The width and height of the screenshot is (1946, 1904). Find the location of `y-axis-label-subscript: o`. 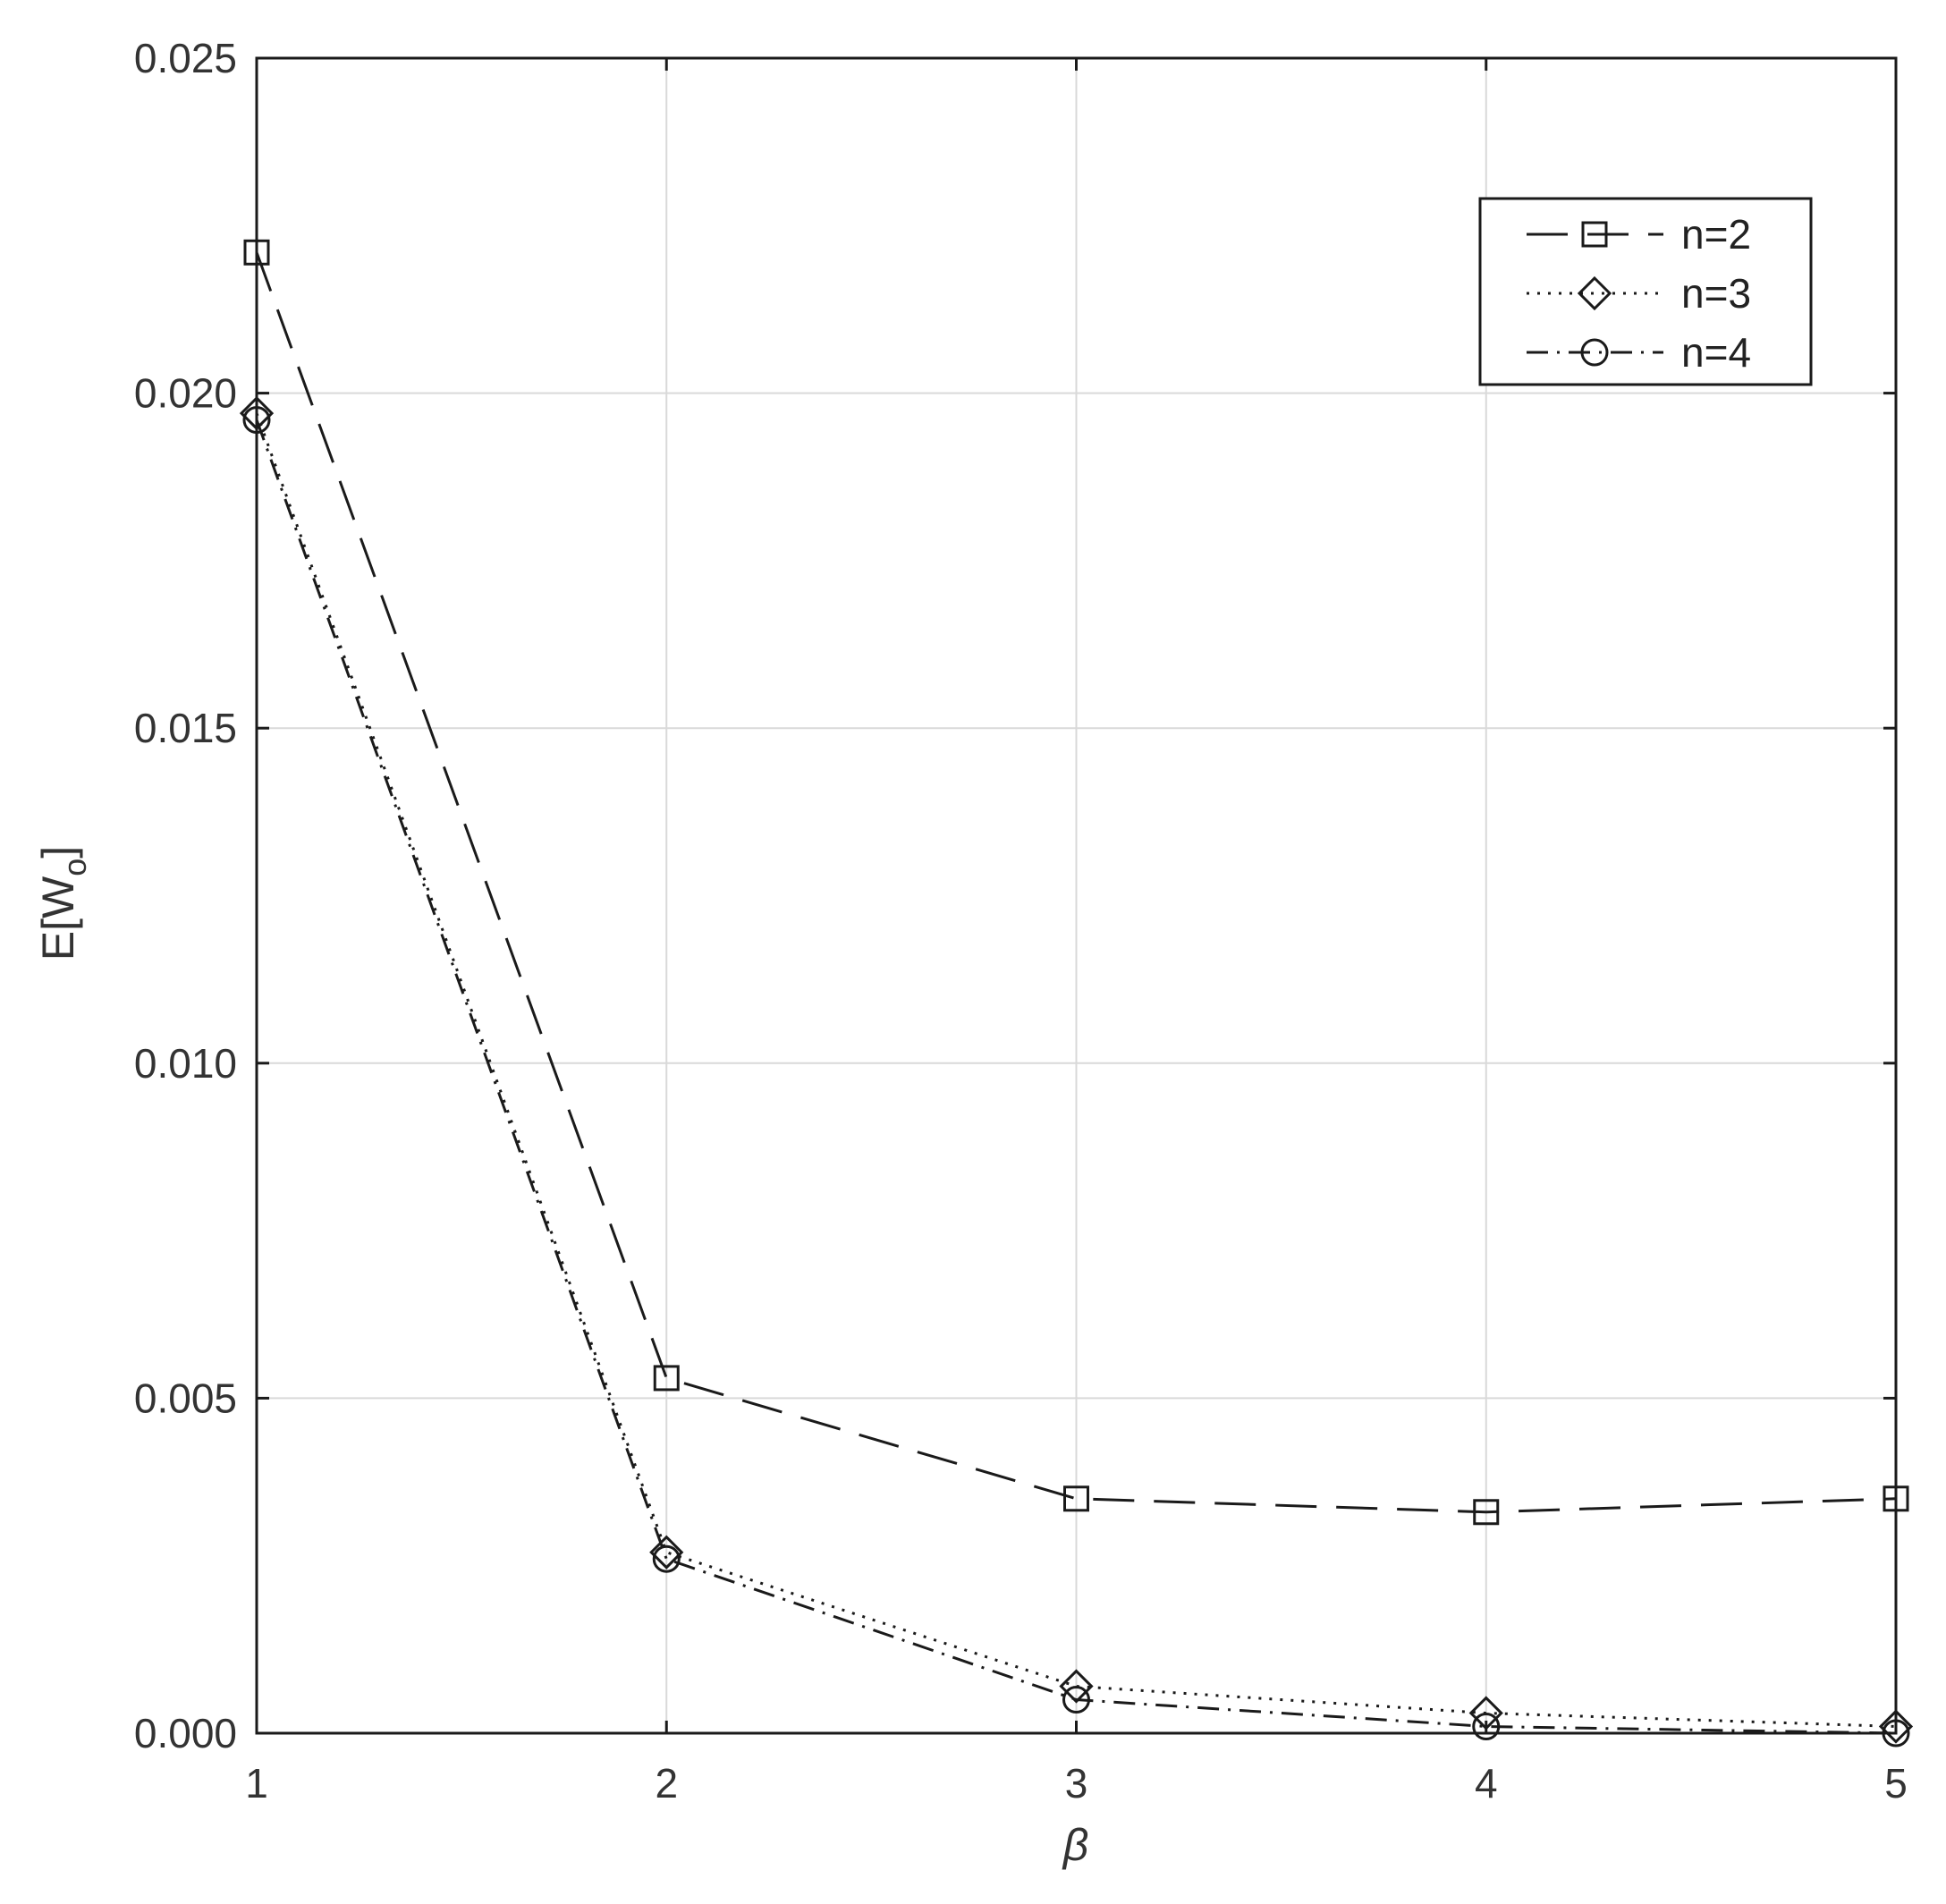

y-axis-label-subscript: o is located at coordinates (74, 867).